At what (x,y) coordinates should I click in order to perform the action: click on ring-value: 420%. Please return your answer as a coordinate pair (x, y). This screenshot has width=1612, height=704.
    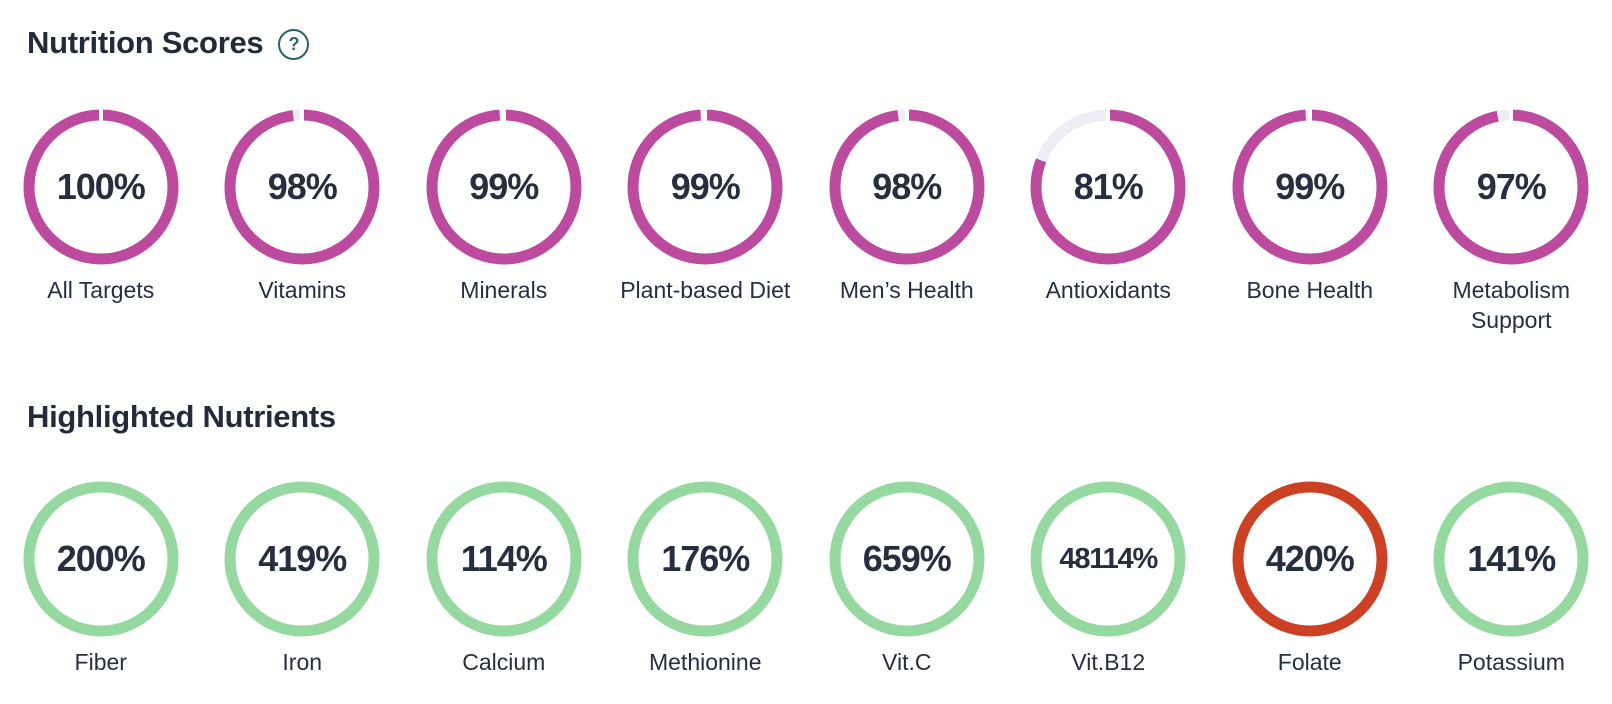
    Looking at the image, I should click on (1310, 558).